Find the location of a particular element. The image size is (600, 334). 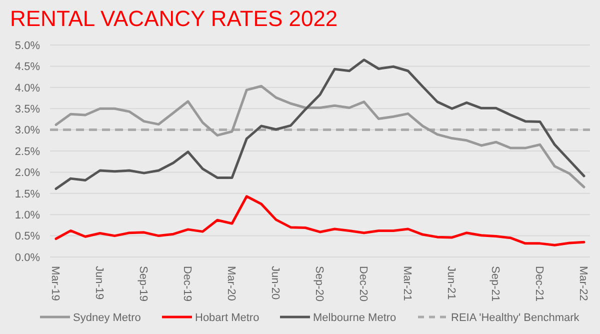

legend-label: Melbourne Metro is located at coordinates (354, 318).